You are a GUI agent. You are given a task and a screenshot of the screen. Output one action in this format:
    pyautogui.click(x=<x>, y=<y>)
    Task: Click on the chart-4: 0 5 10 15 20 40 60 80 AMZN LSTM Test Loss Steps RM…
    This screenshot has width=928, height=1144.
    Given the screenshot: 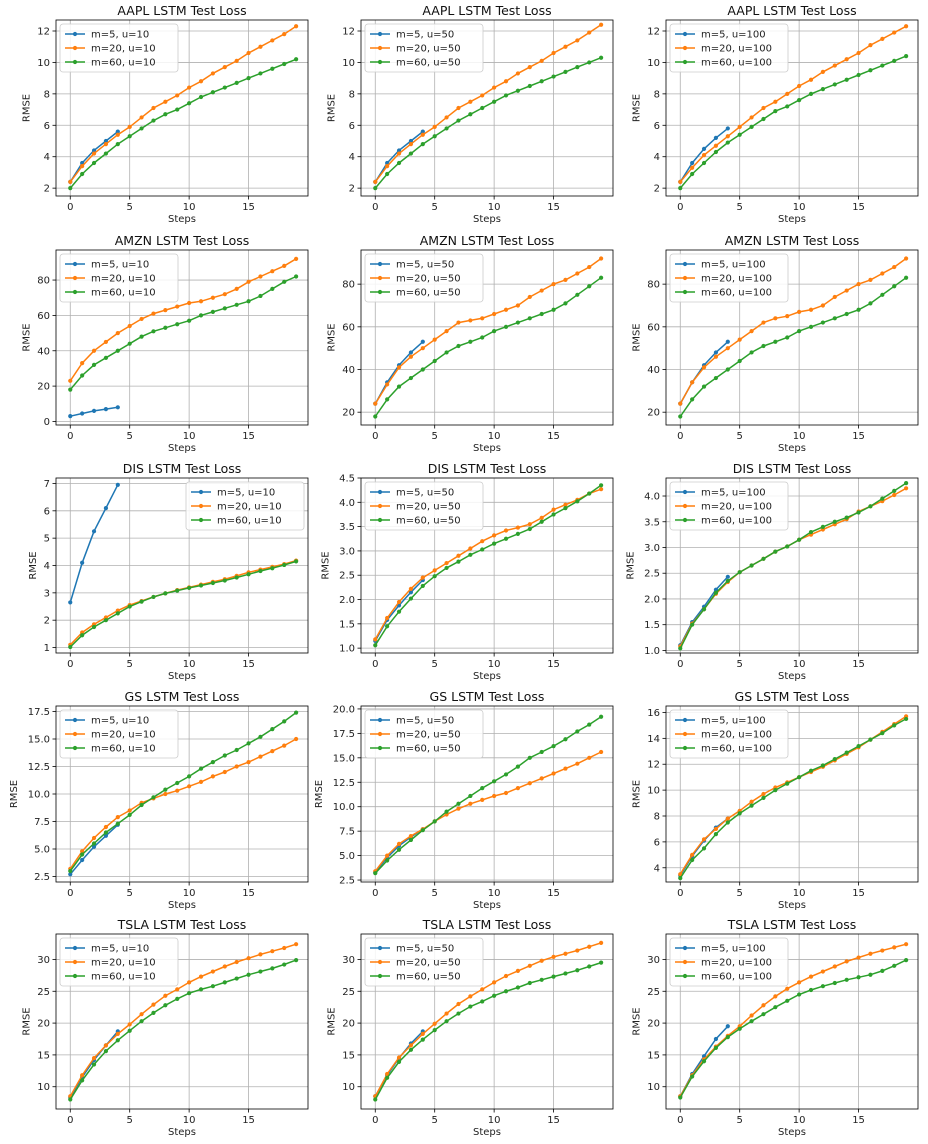 What is the action you would take?
    pyautogui.click(x=470, y=343)
    